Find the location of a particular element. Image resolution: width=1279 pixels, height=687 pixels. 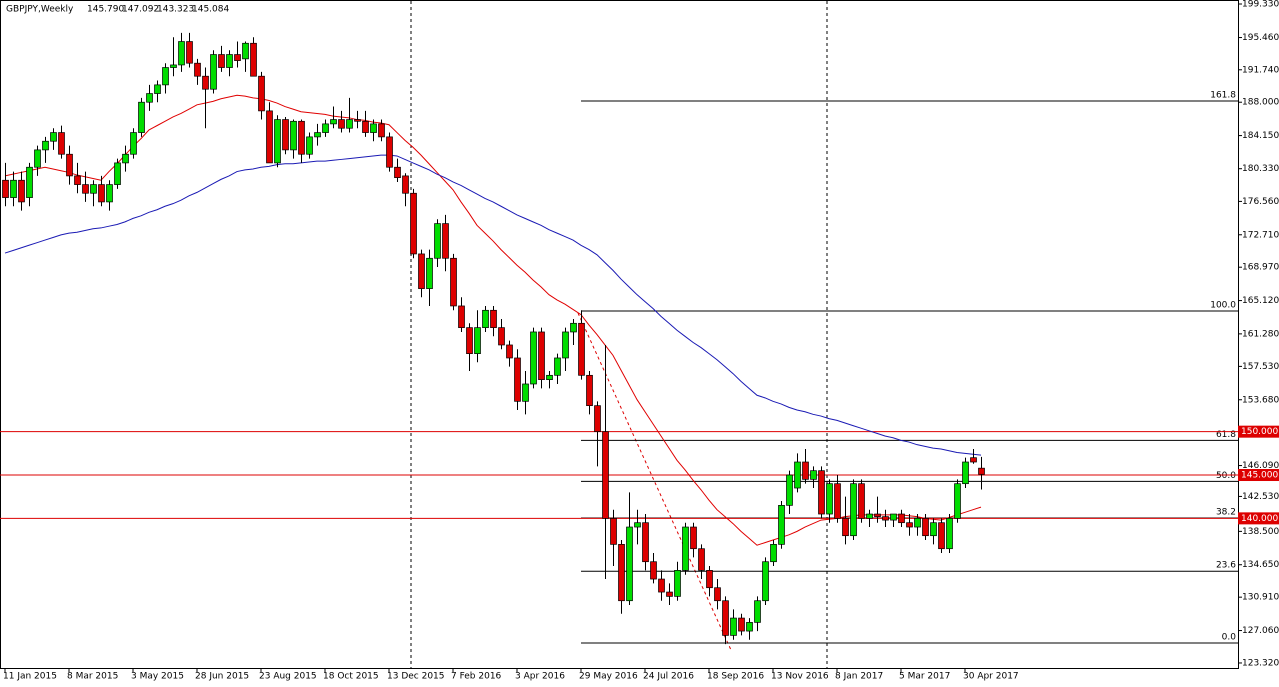

y-tick-label: 188.000 is located at coordinates (1260, 103).